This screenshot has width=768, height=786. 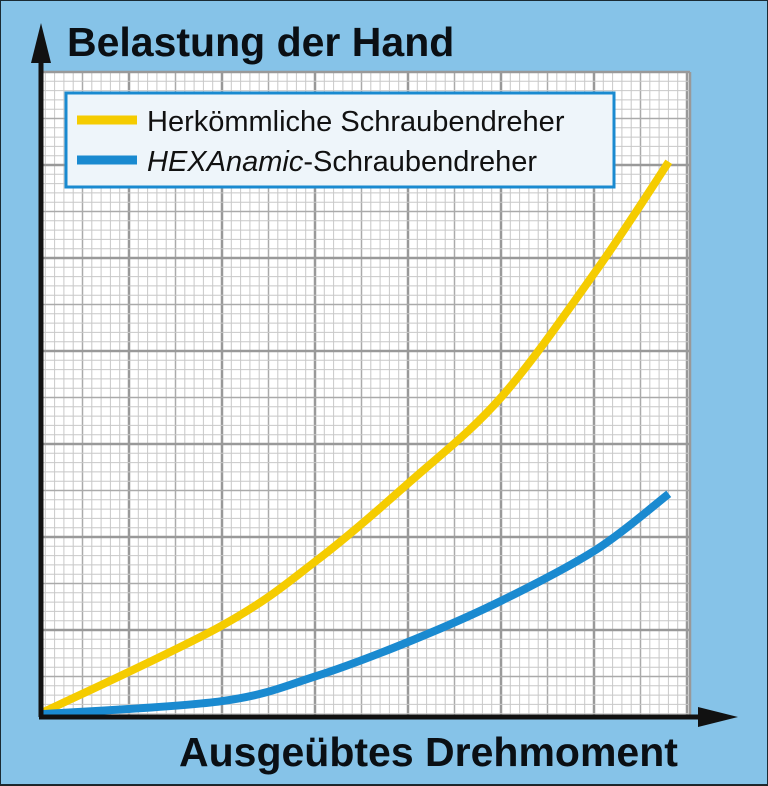 I want to click on legend-label-rest: -Schraubendreher, so click(x=420, y=162).